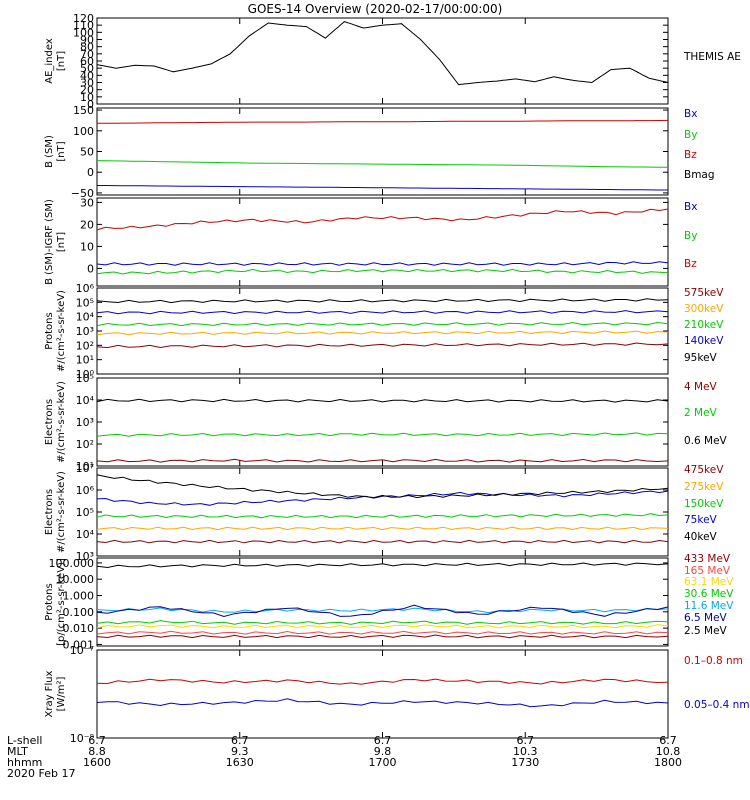  I want to click on legend-label: 2 MeV, so click(701, 413).